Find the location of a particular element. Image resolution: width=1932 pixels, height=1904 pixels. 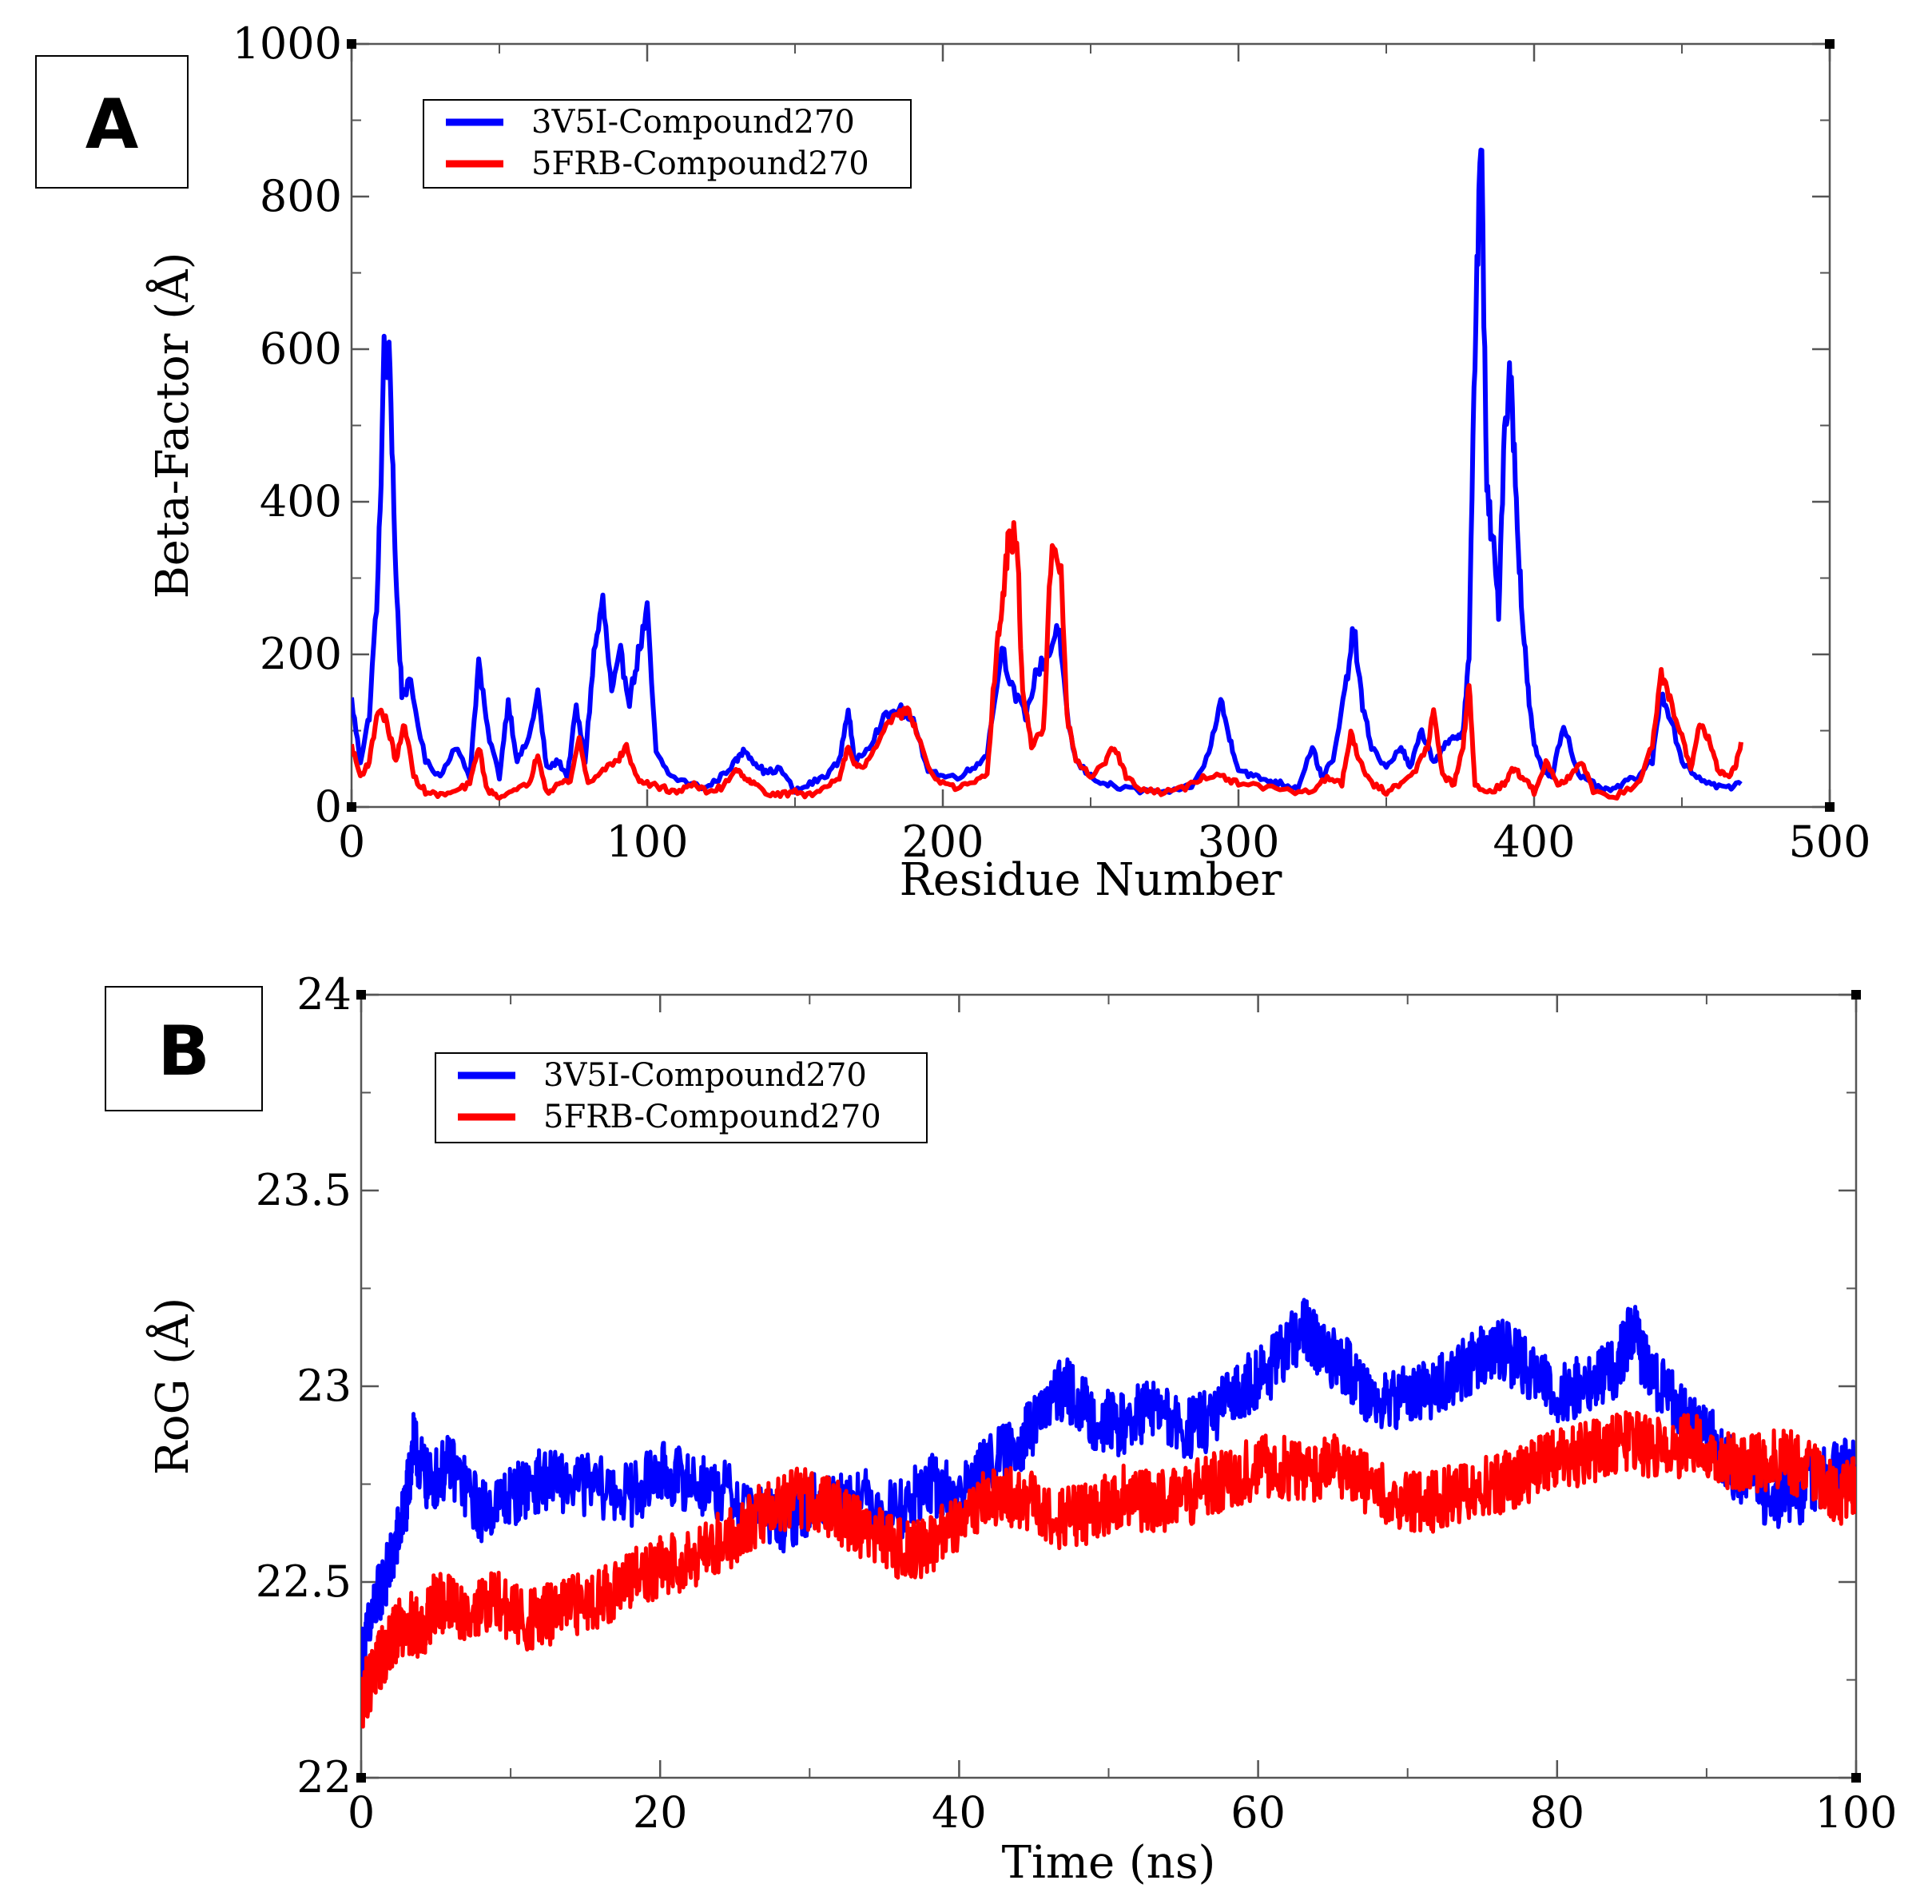

chart-b-x-tick-label: 40 is located at coordinates (959, 1812).